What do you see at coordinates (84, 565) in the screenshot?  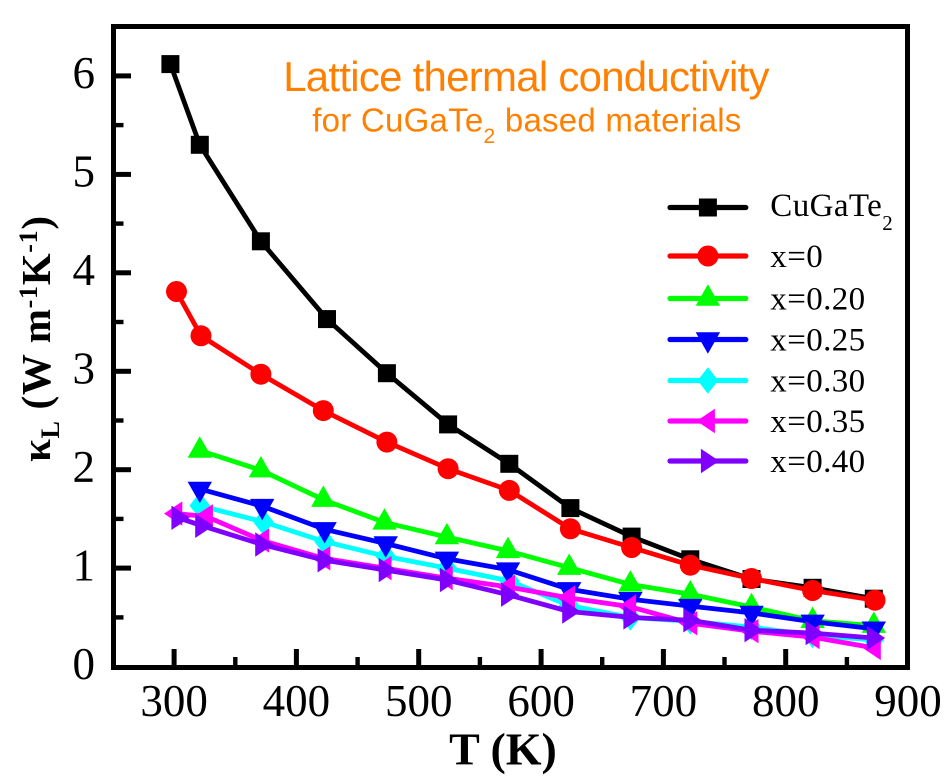 I see `svg-text: 1` at bounding box center [84, 565].